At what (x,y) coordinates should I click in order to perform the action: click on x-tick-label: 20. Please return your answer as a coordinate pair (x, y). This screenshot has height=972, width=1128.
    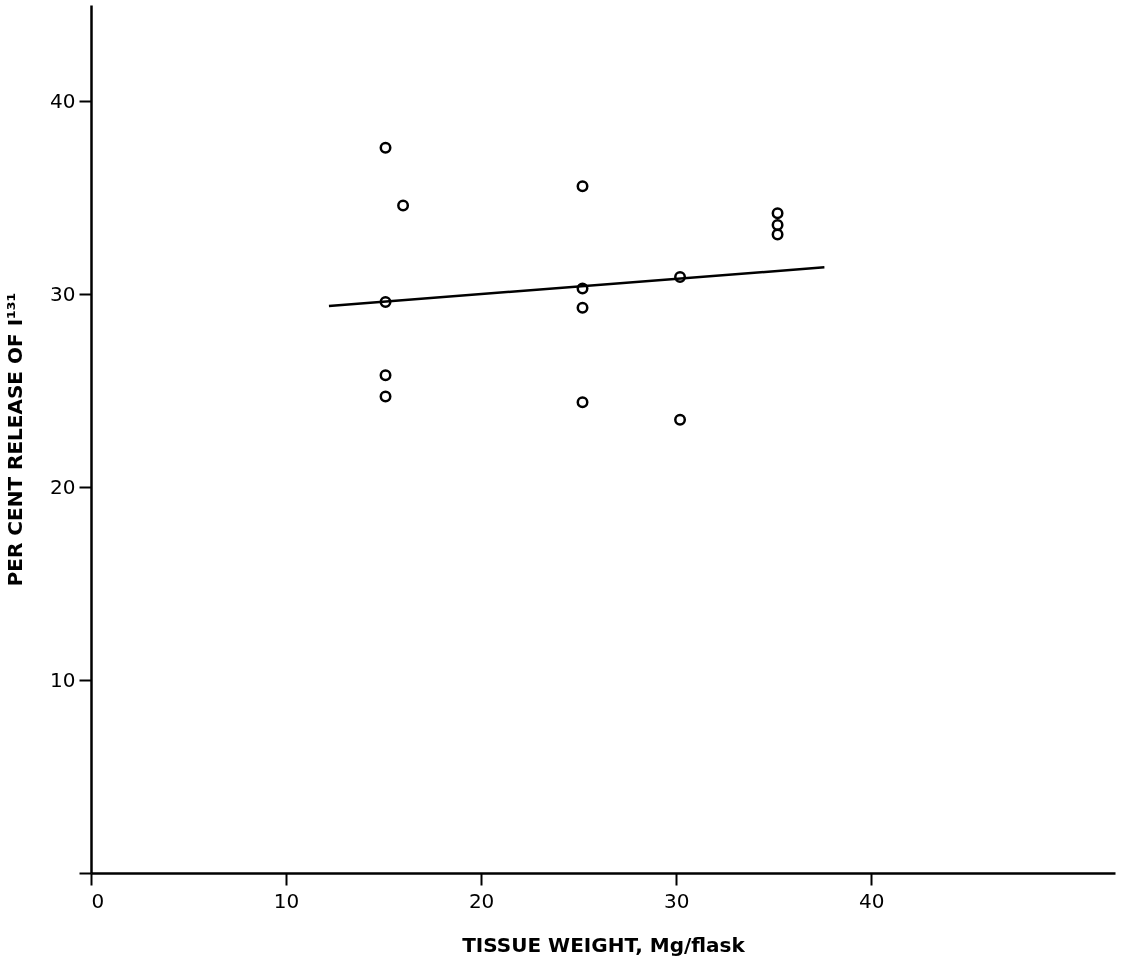
    Looking at the image, I should click on (481, 900).